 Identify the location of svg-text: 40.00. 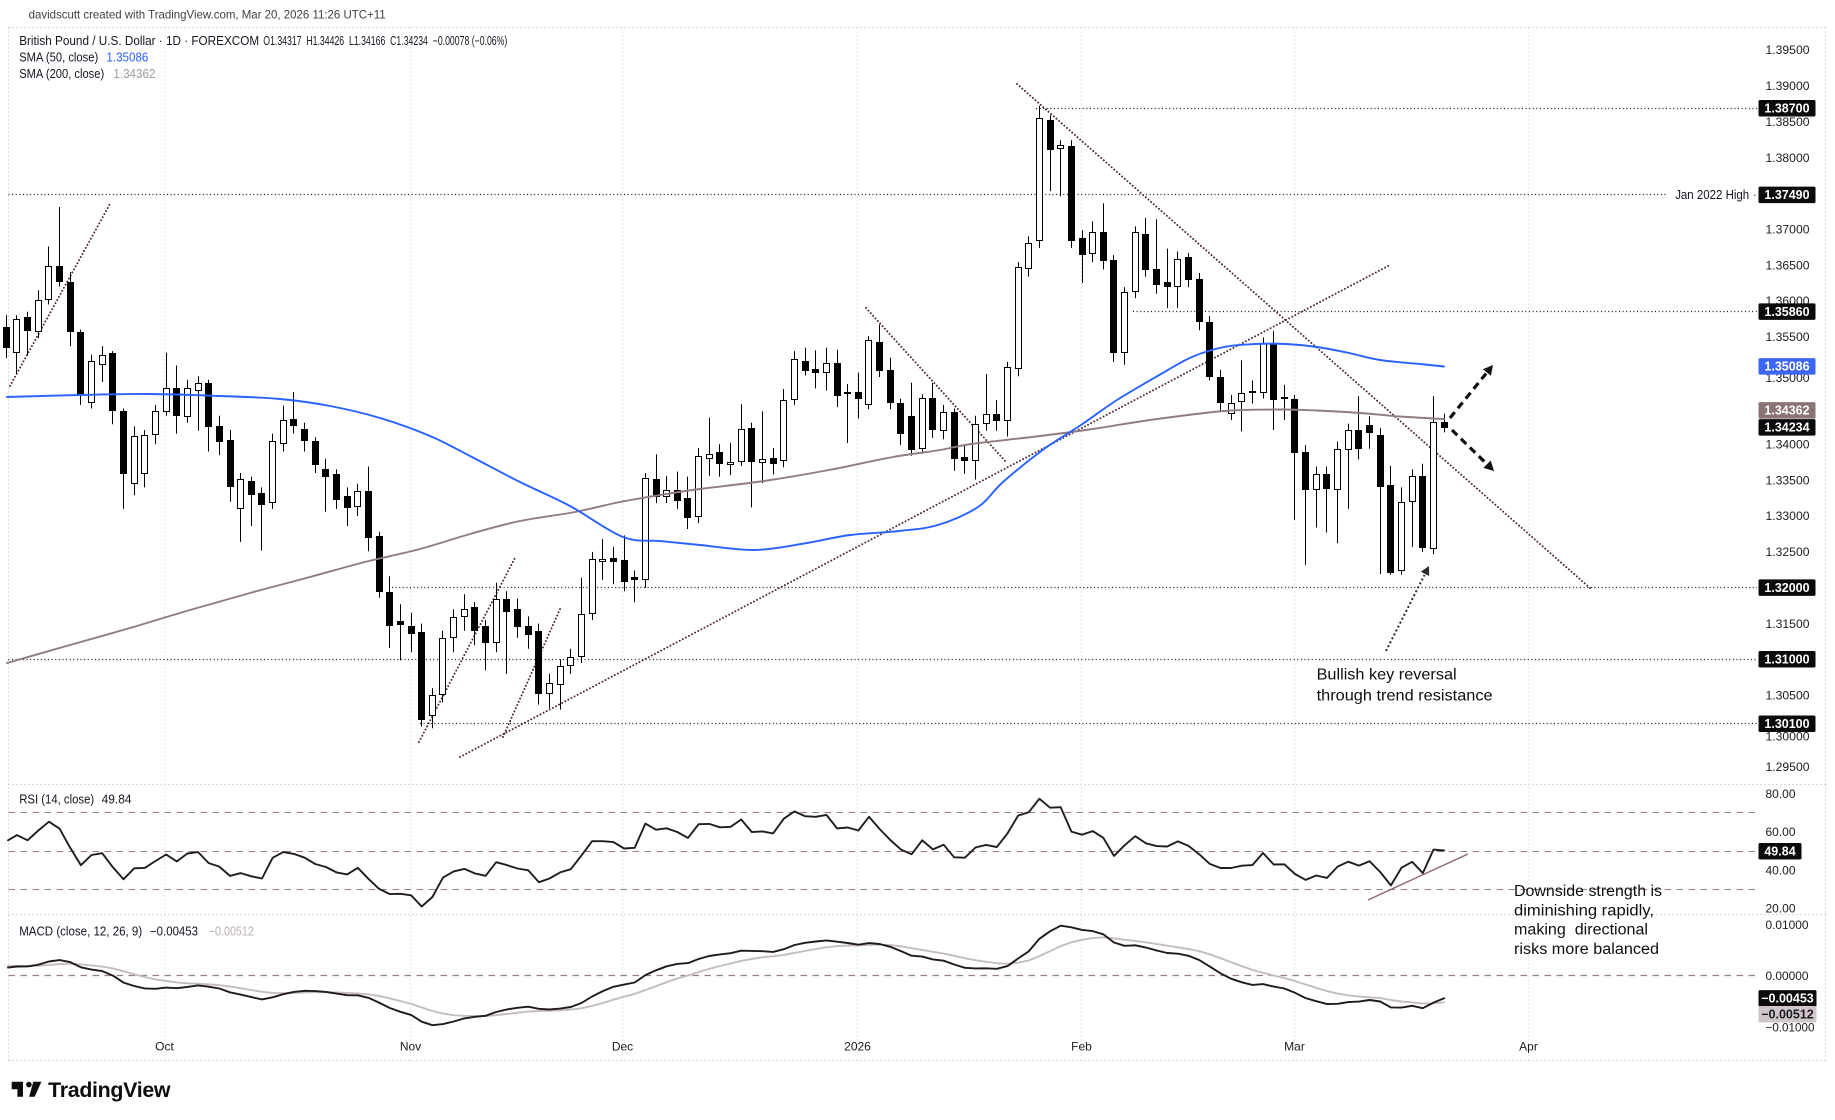
(1781, 870).